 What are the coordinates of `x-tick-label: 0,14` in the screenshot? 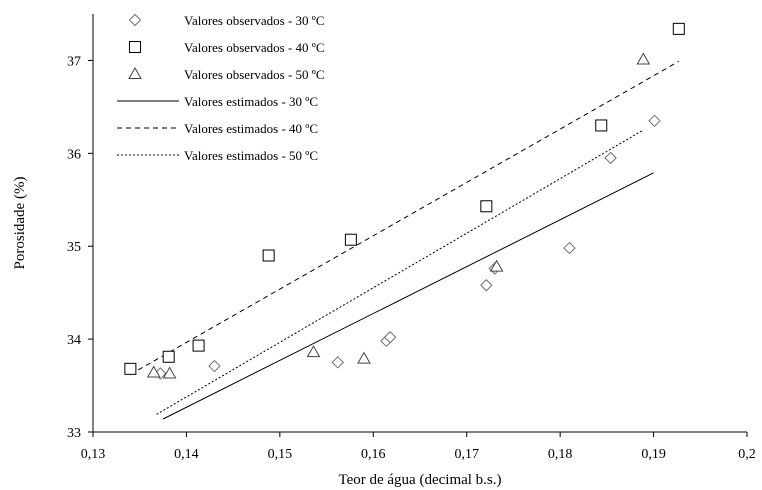 It's located at (186, 454).